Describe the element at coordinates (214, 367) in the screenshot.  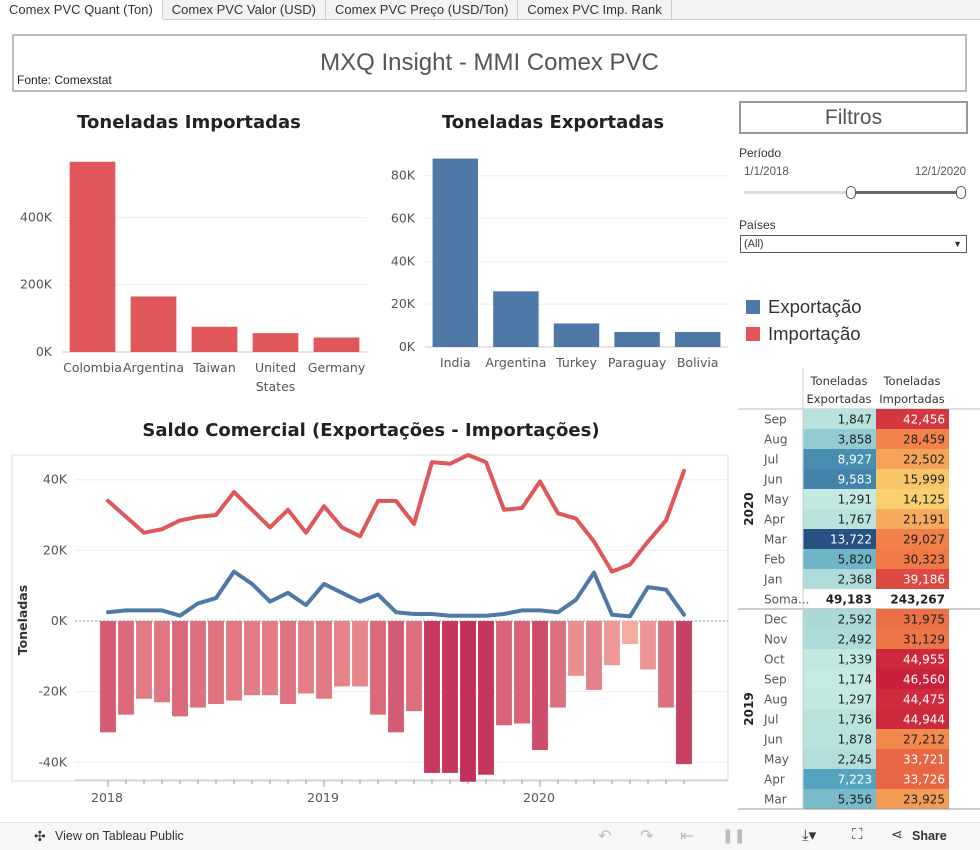
I see `x-tick-label: Taiwan` at that location.